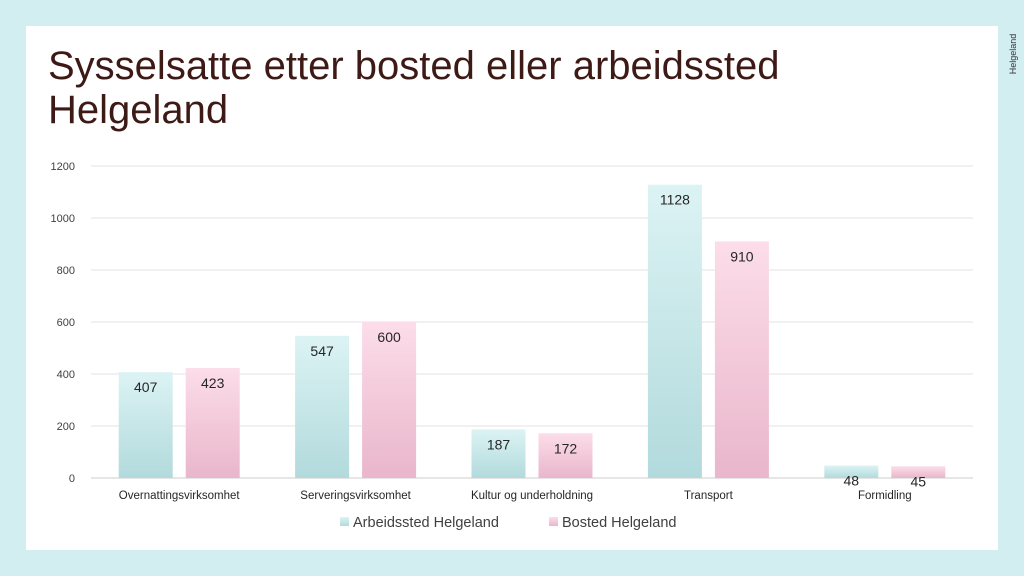  Describe the element at coordinates (213, 383) in the screenshot. I see `data-label: 423` at that location.